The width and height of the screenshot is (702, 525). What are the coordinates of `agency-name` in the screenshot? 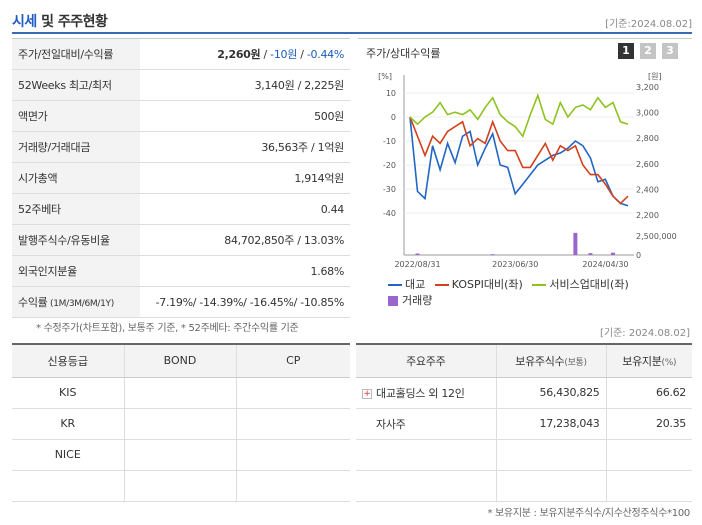 It's located at (68, 486).